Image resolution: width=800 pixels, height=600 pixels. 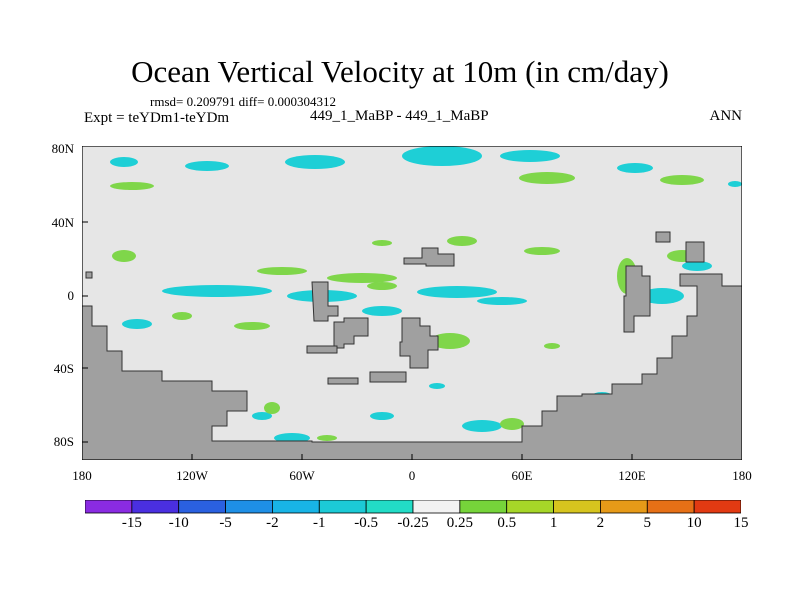 I want to click on colorbar, so click(x=413, y=507).